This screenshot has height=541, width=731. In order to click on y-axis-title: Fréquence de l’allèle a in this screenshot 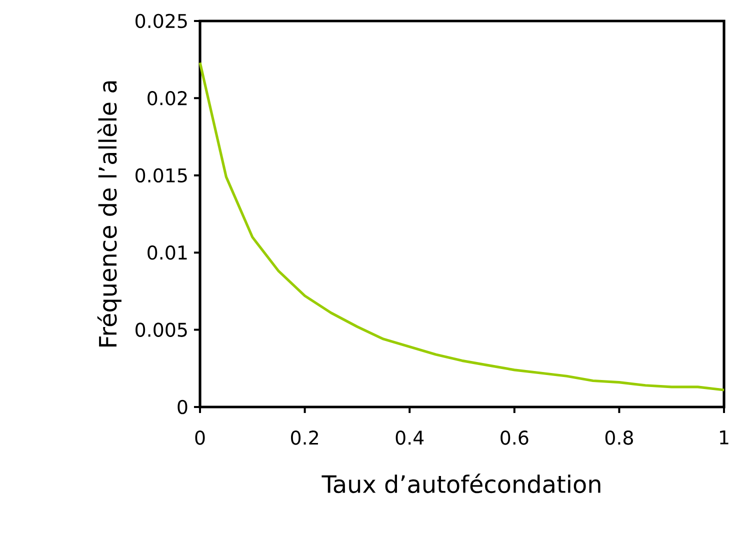, I will do `click(109, 213)`.